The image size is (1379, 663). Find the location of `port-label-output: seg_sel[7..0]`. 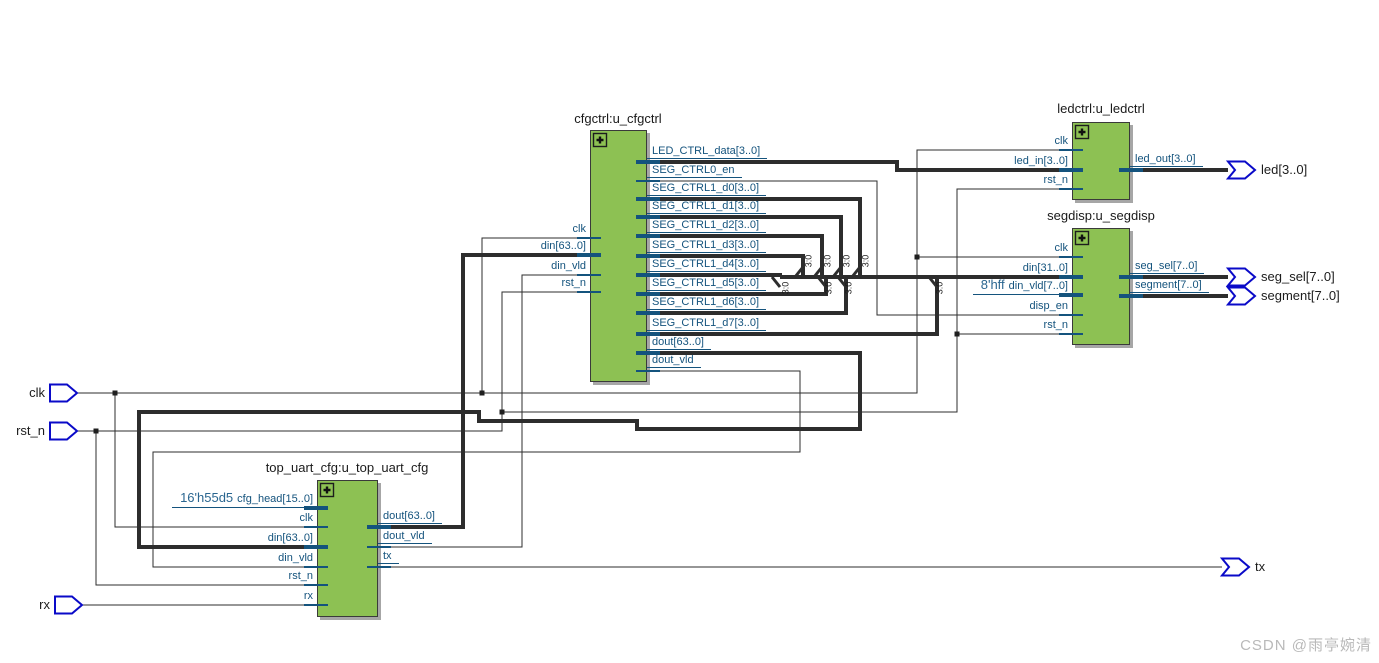

port-label-output: seg_sel[7..0] is located at coordinates (1298, 276).